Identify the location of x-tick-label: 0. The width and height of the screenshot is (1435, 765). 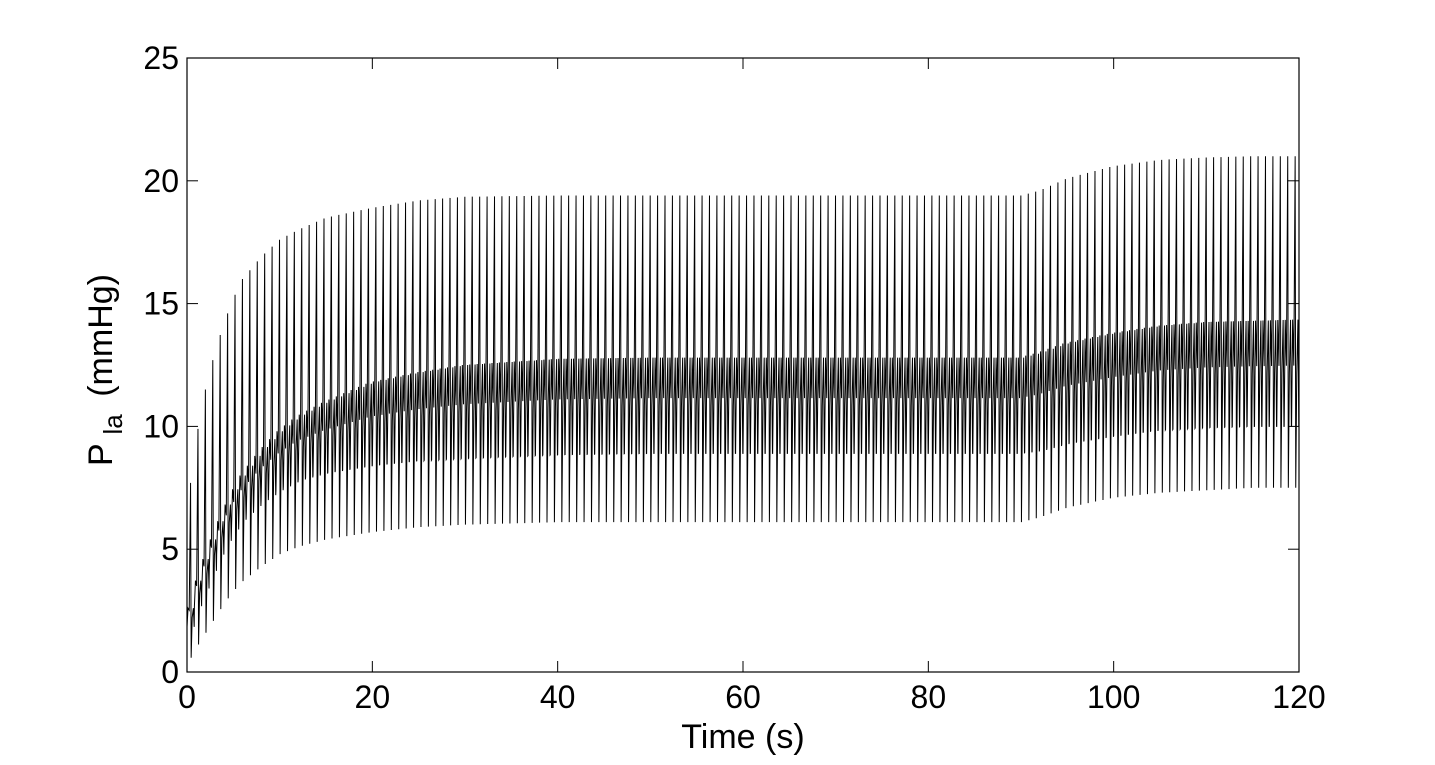
(187, 697).